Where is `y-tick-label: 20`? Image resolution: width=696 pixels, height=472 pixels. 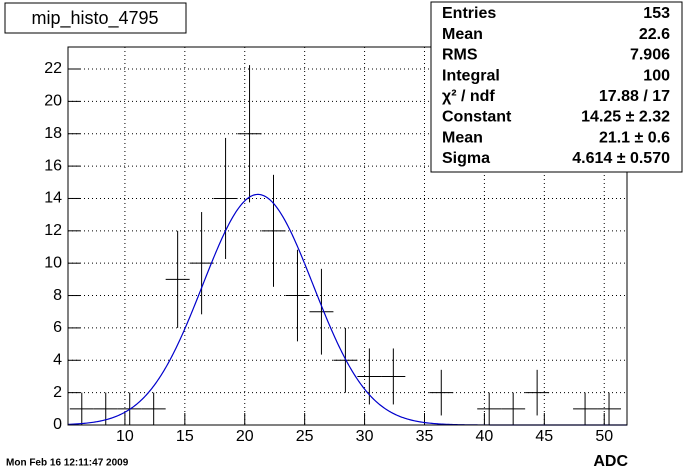
y-tick-label: 20 is located at coordinates (53, 101).